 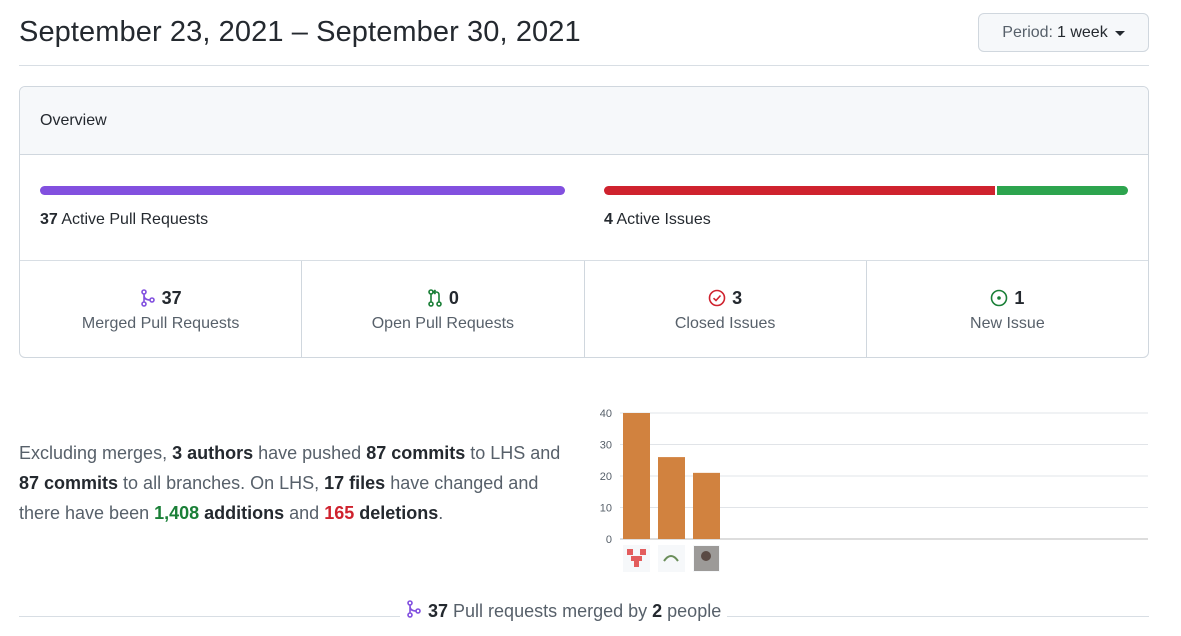 What do you see at coordinates (304, 513) in the screenshot?
I see `summary-text: and` at bounding box center [304, 513].